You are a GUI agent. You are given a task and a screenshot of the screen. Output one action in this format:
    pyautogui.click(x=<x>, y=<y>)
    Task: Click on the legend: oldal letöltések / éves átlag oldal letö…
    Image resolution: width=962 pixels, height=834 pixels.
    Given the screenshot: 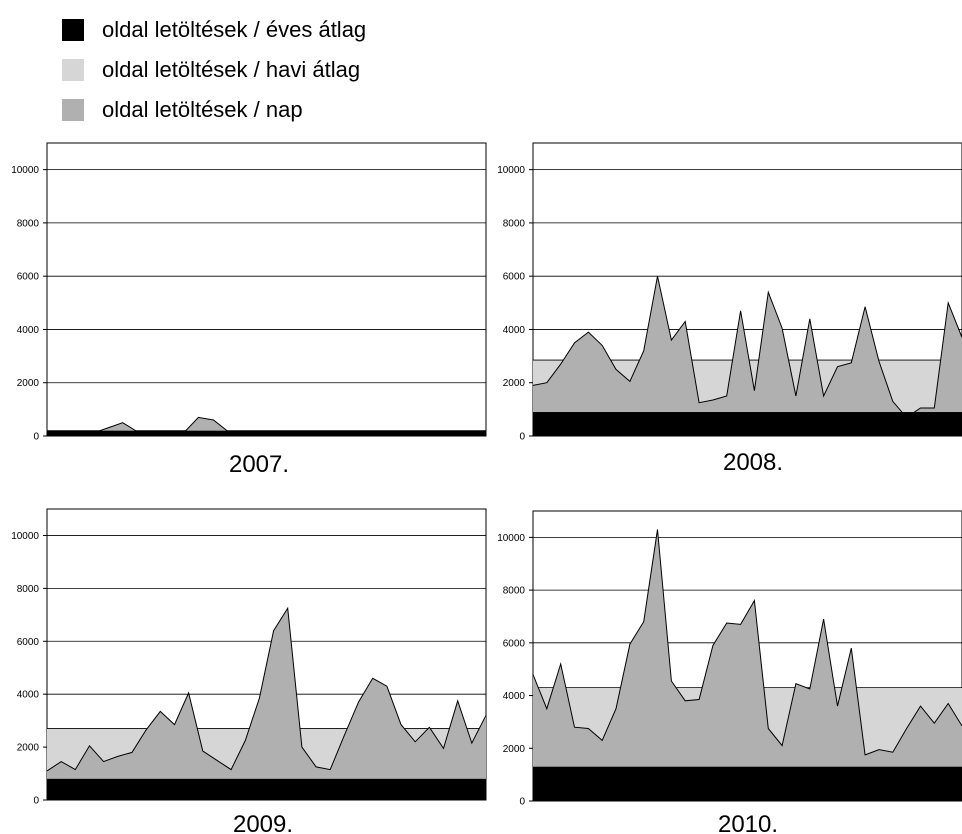 What is the action you would take?
    pyautogui.click(x=214, y=70)
    